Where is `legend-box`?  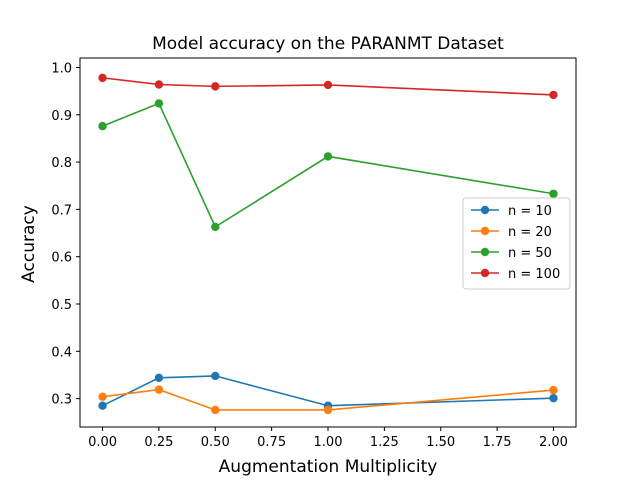
legend-box is located at coordinates (516, 243).